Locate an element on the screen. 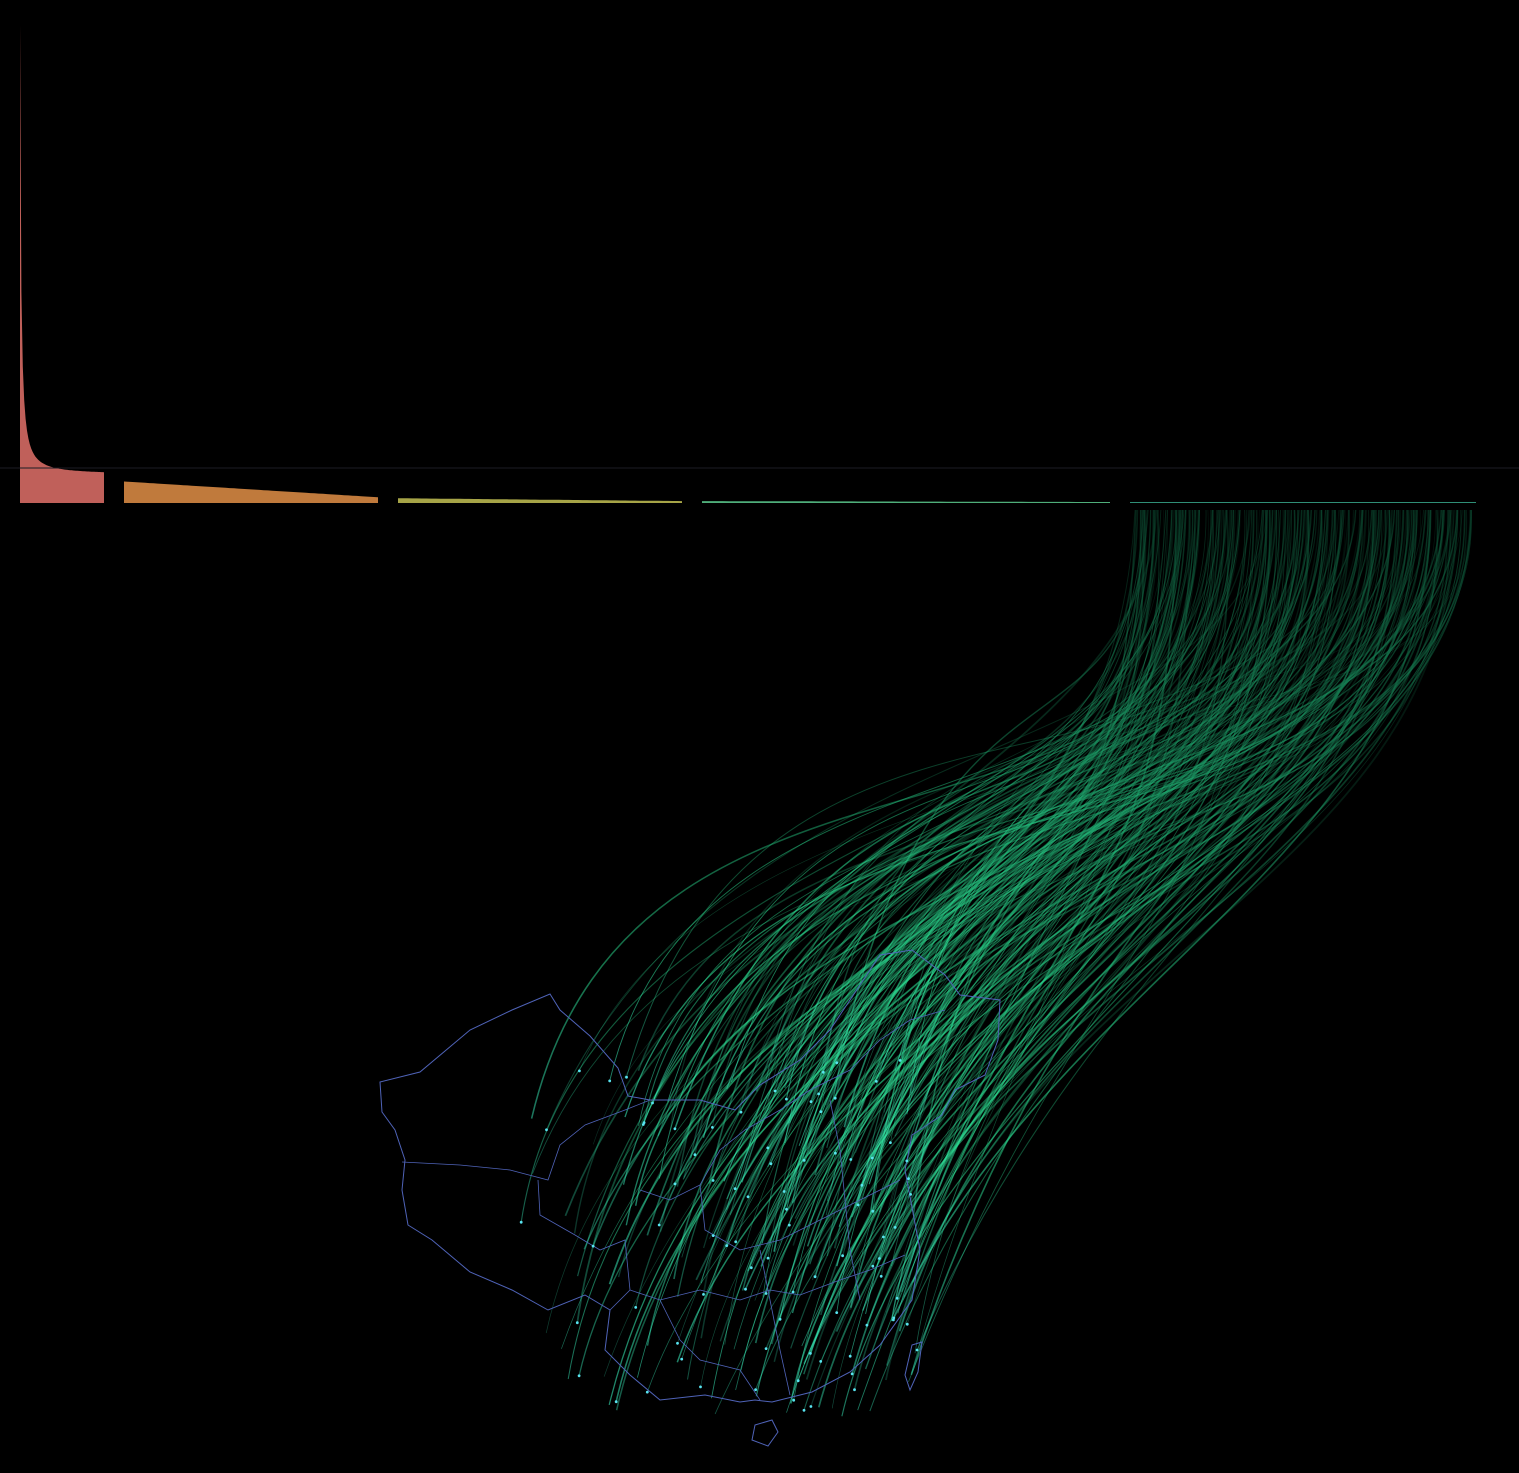 The image size is (1519, 1473). map-taiwan is located at coordinates (913, 1366).